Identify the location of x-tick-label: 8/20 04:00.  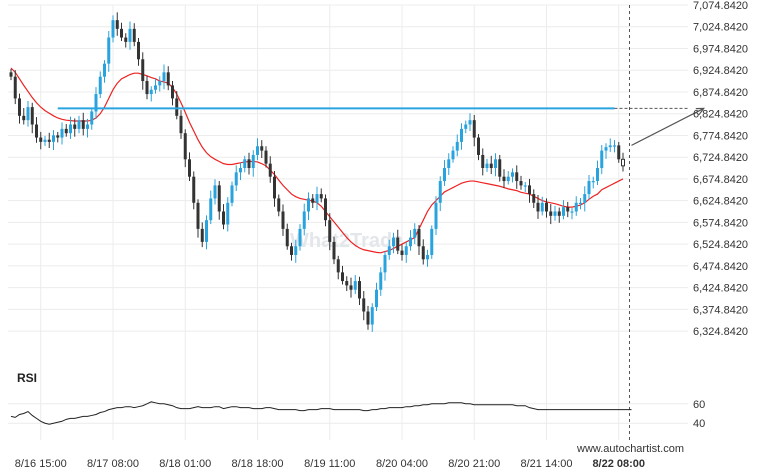
(402, 464).